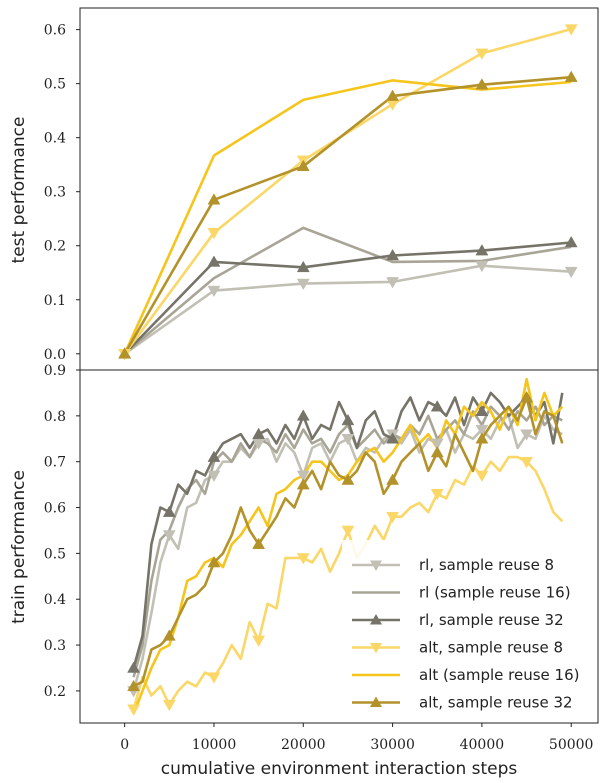  I want to click on legend-label-4: alt (sample reuse 16), so click(499, 675).